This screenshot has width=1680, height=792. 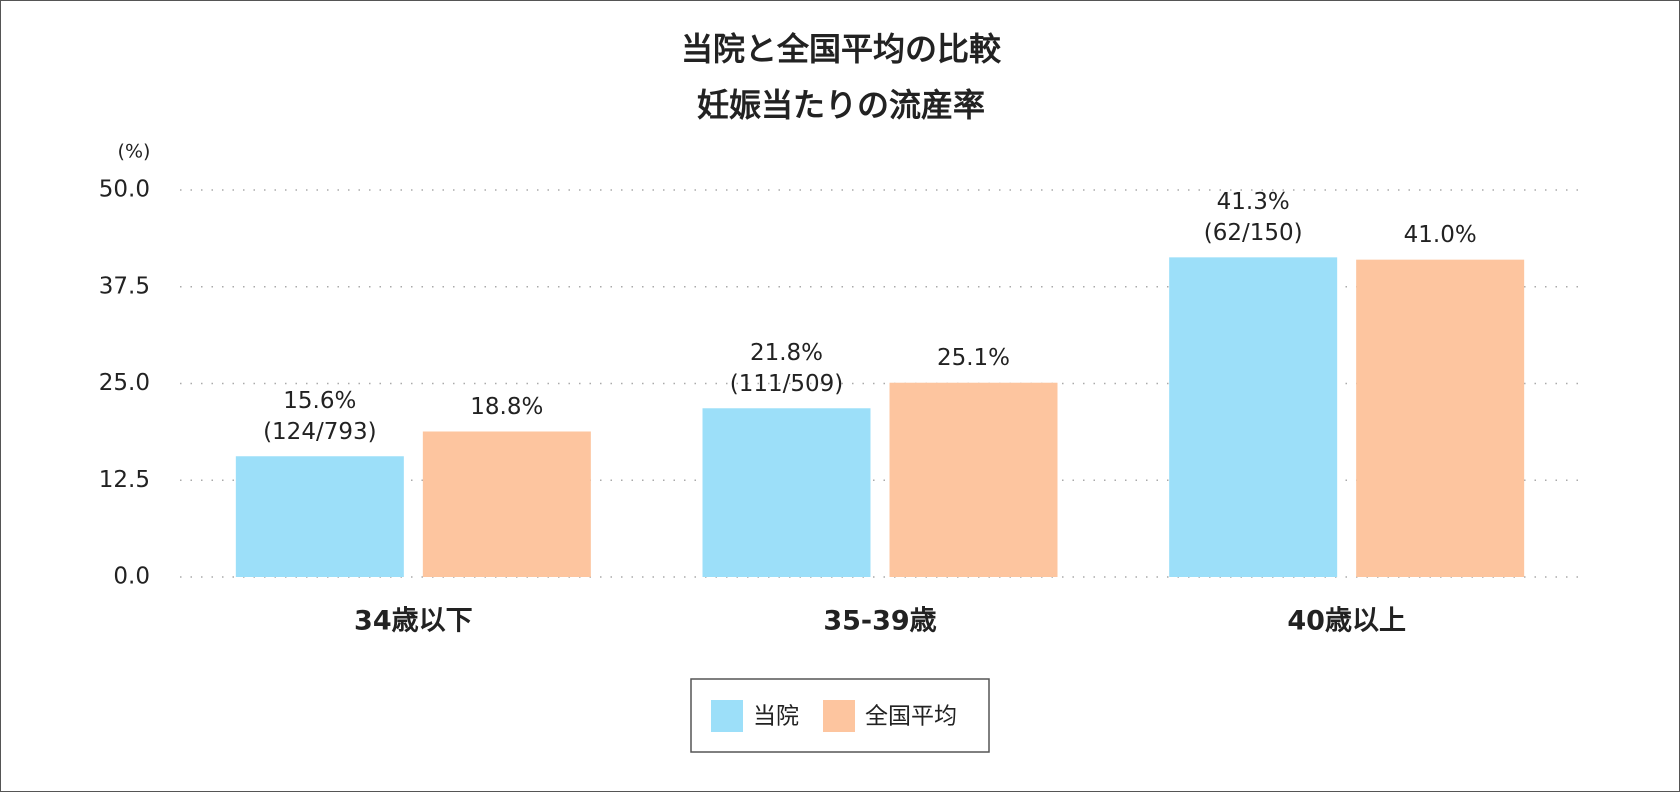 What do you see at coordinates (841, 105) in the screenshot?
I see `chart-title: 妊娠当たりの流産率` at bounding box center [841, 105].